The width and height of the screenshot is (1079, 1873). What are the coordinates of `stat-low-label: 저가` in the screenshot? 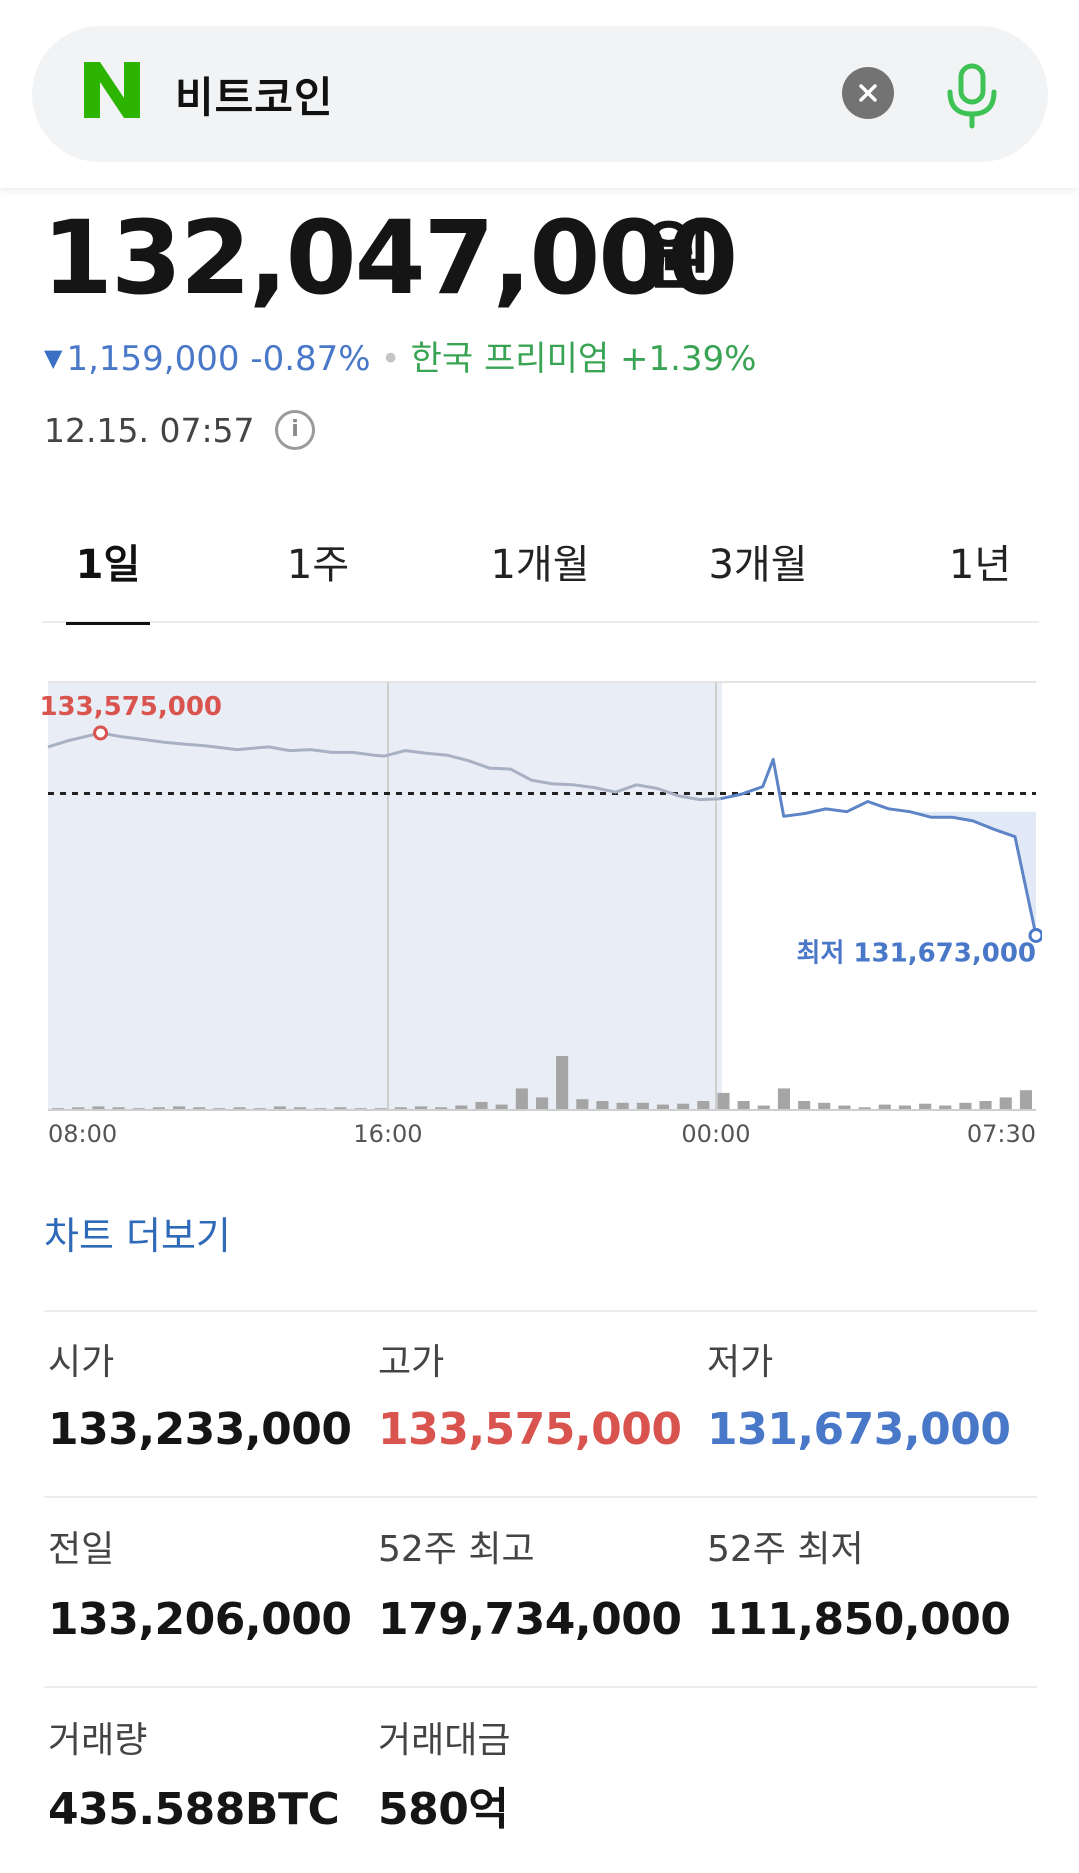 It's located at (740, 1362).